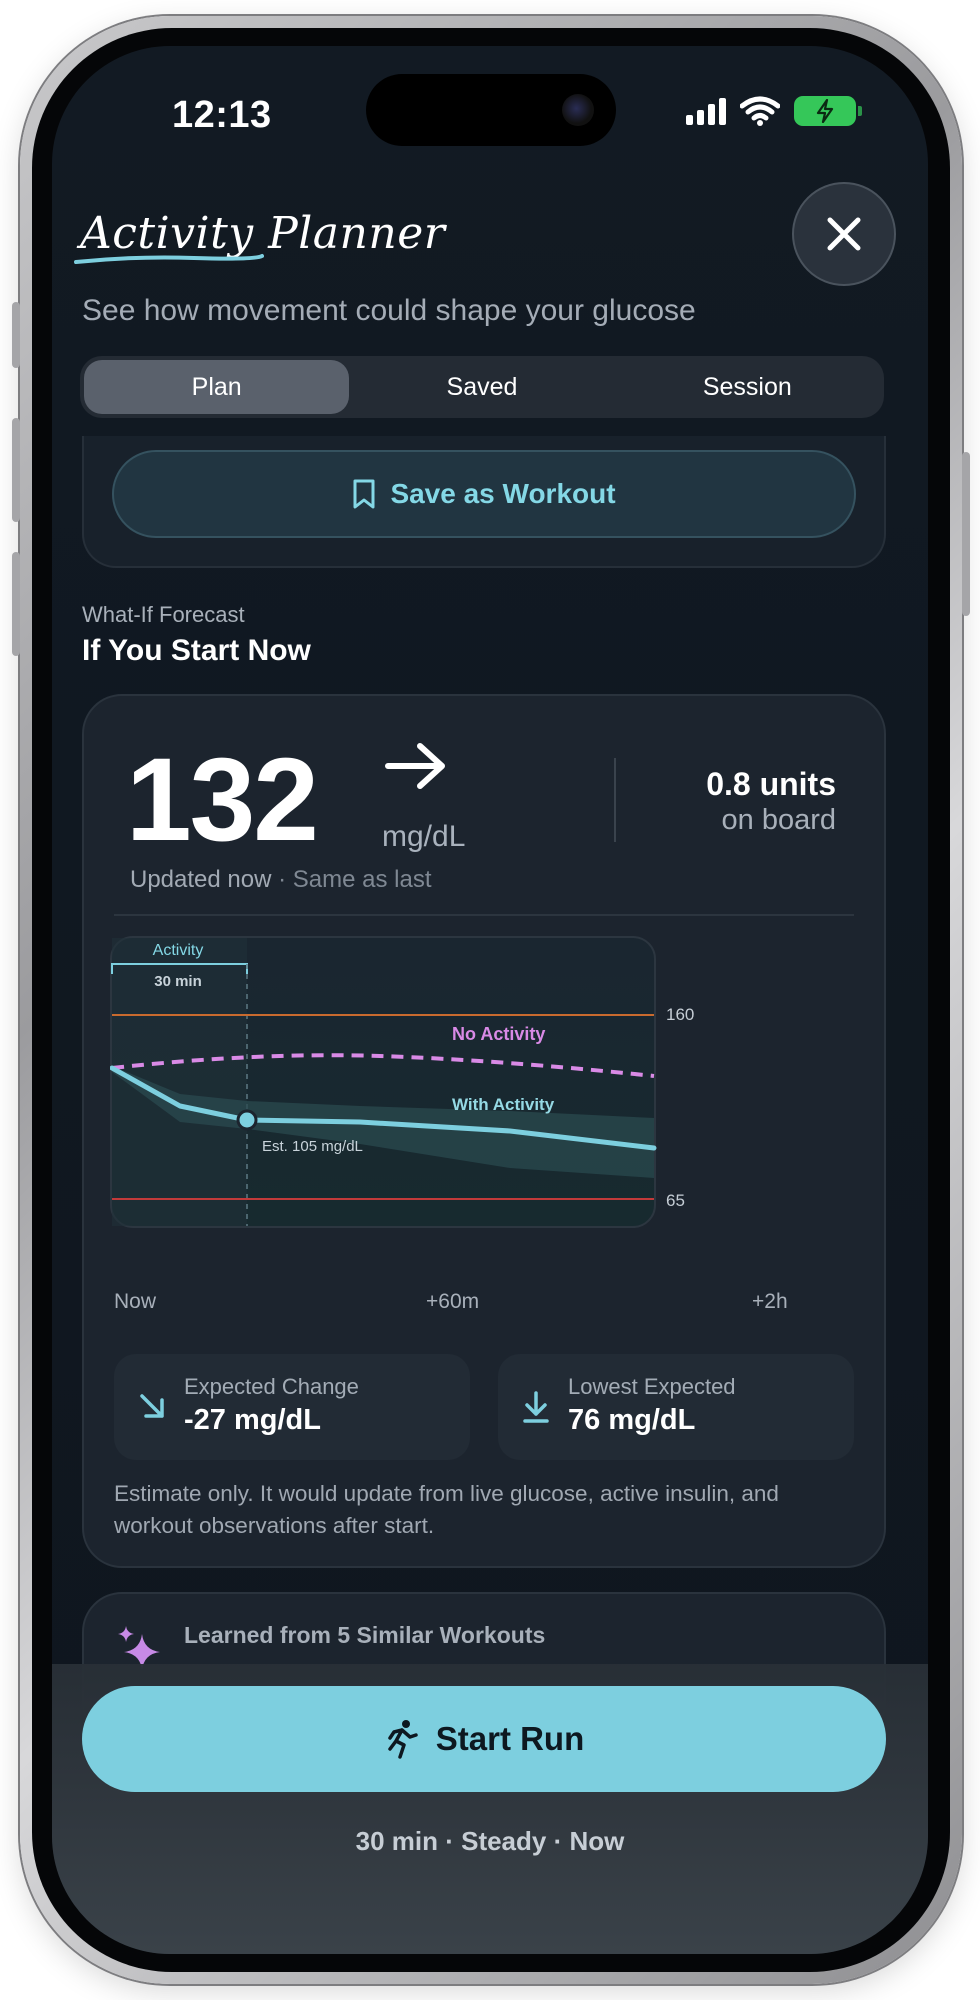 This screenshot has height=2000, width=980. I want to click on tab-bar: Plan Saved Session, so click(482, 387).